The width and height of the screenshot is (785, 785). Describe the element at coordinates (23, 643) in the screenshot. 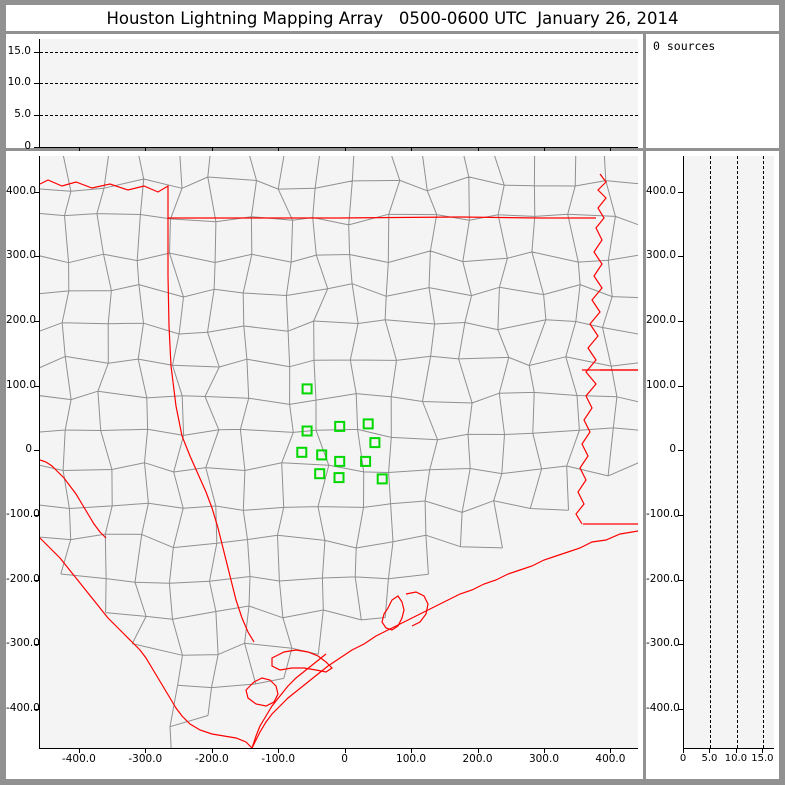

I see `y-tick-label: -300.0` at that location.